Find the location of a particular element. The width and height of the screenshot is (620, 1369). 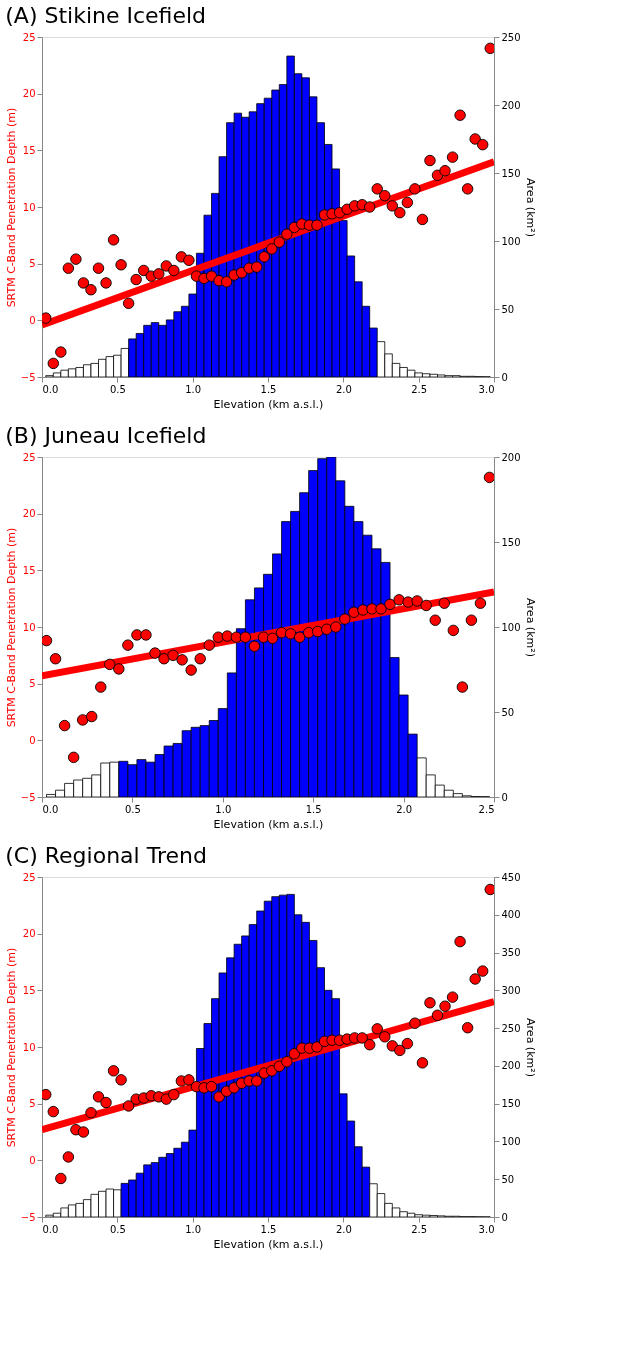

y2-tick-label: 400 is located at coordinates (511, 915).